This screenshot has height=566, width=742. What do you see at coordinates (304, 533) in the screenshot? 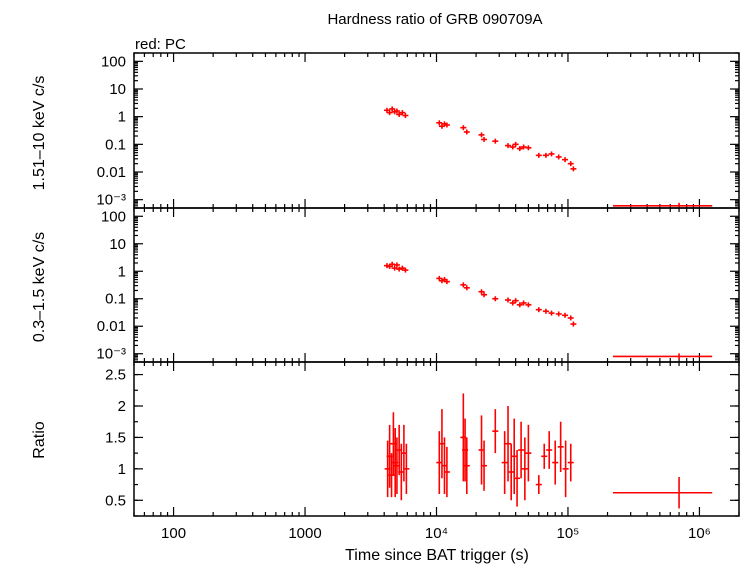
I see `x-tick-label: 1000` at bounding box center [304, 533].